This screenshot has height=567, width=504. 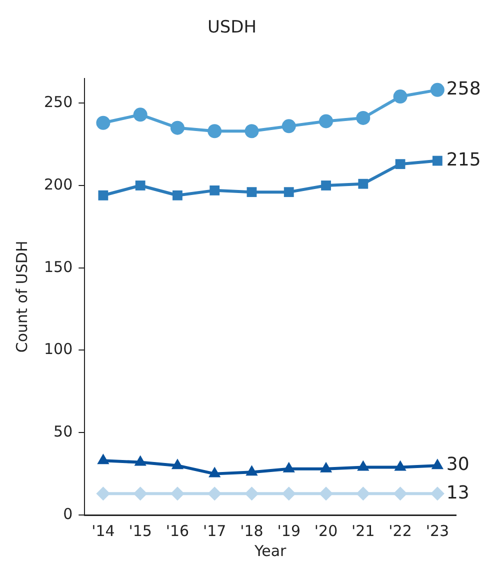 What do you see at coordinates (63, 431) in the screenshot?
I see `y-tick-label: 50` at bounding box center [63, 431].